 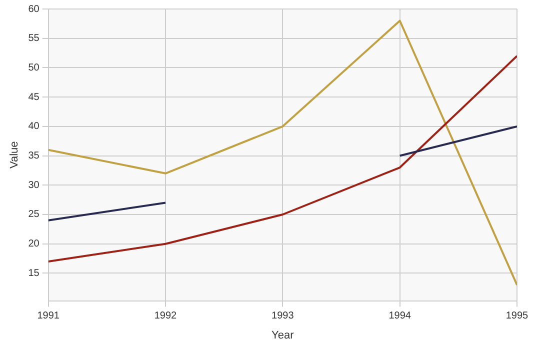 I want to click on y-tick-label: 35, so click(x=34, y=156).